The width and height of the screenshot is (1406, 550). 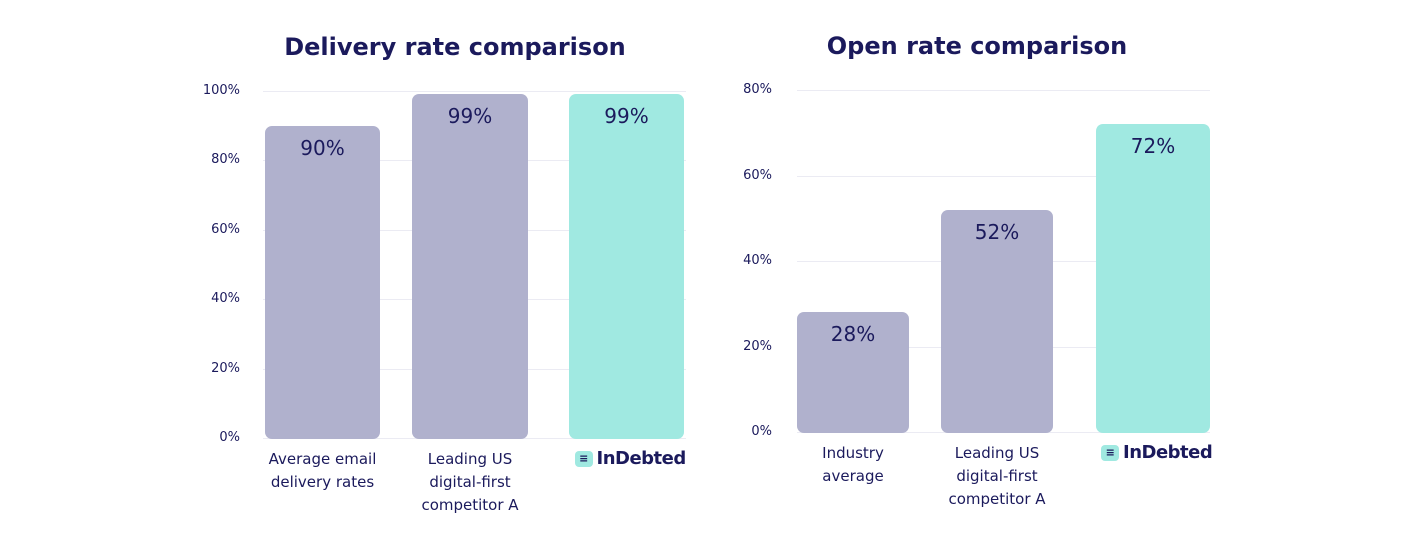 I want to click on chart-title: Open rate comparison, so click(x=977, y=46).